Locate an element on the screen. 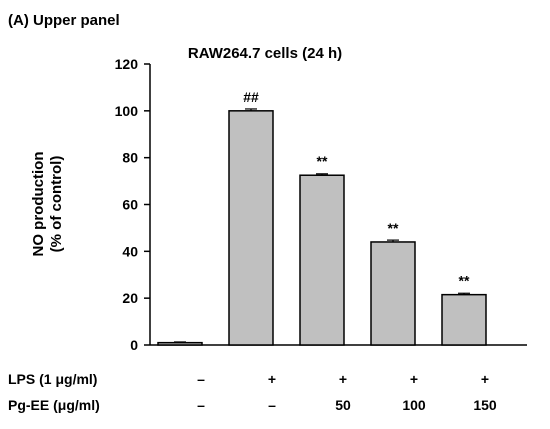 The image size is (550, 429). condition-row-label: LPS (1 μg/ml) is located at coordinates (52, 379).